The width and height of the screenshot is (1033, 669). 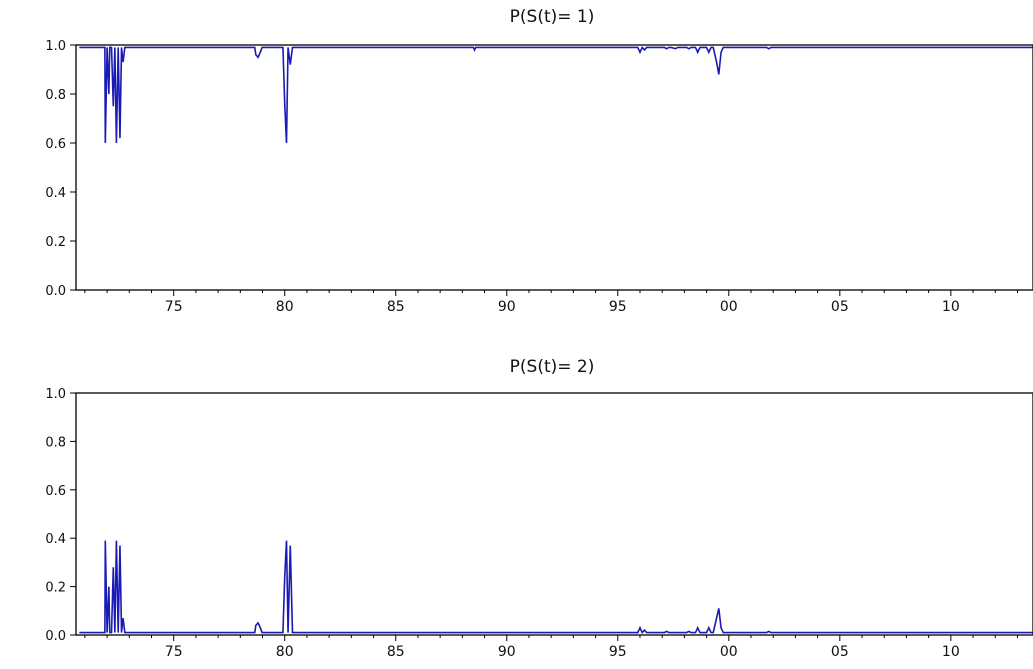 I want to click on chart-title-1: P(S(t)= 1), so click(x=552, y=17).